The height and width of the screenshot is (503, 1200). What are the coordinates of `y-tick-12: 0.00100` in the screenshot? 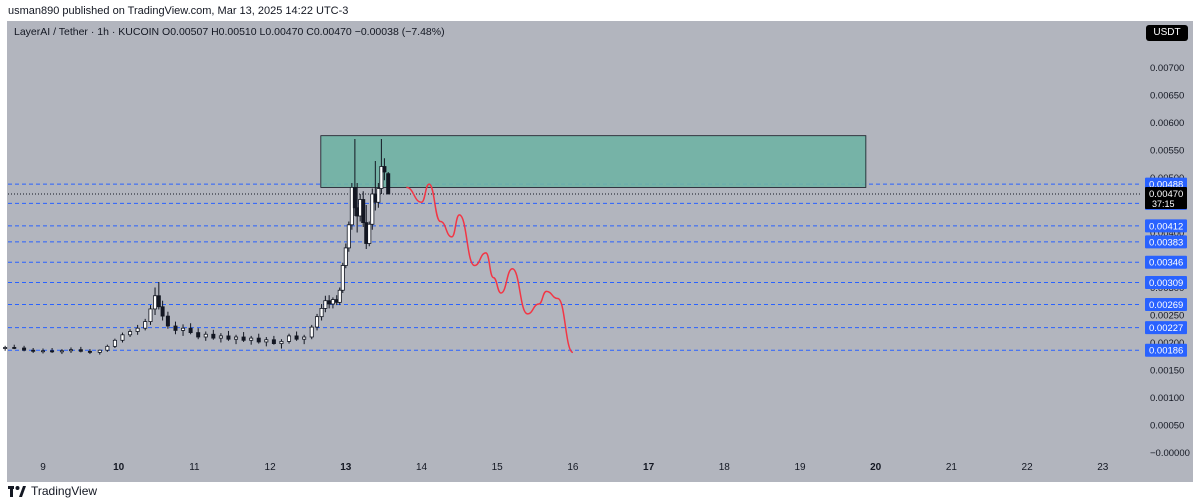 It's located at (1167, 398).